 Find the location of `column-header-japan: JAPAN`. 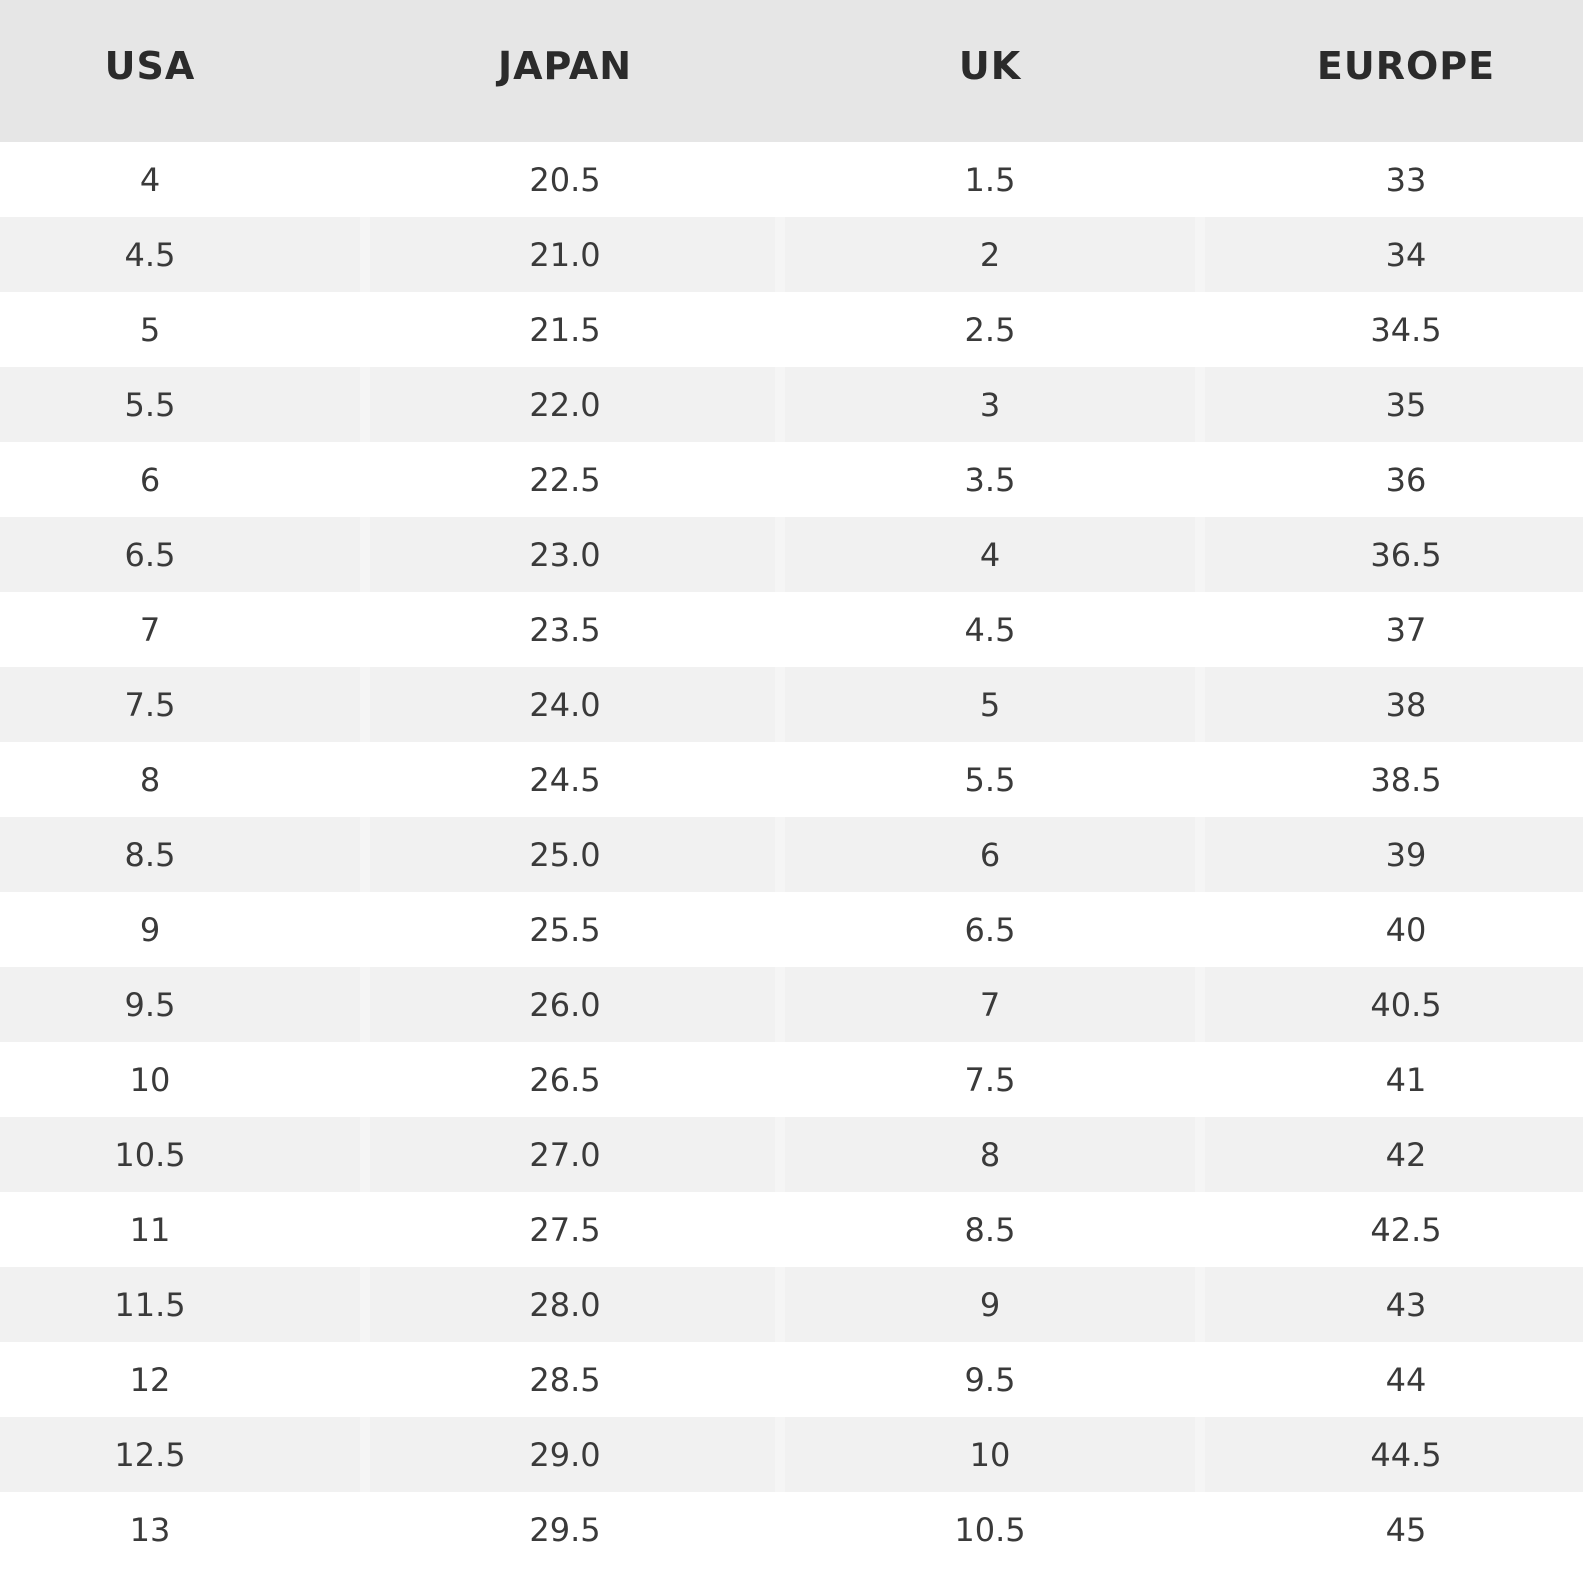

column-header-japan: JAPAN is located at coordinates (565, 66).